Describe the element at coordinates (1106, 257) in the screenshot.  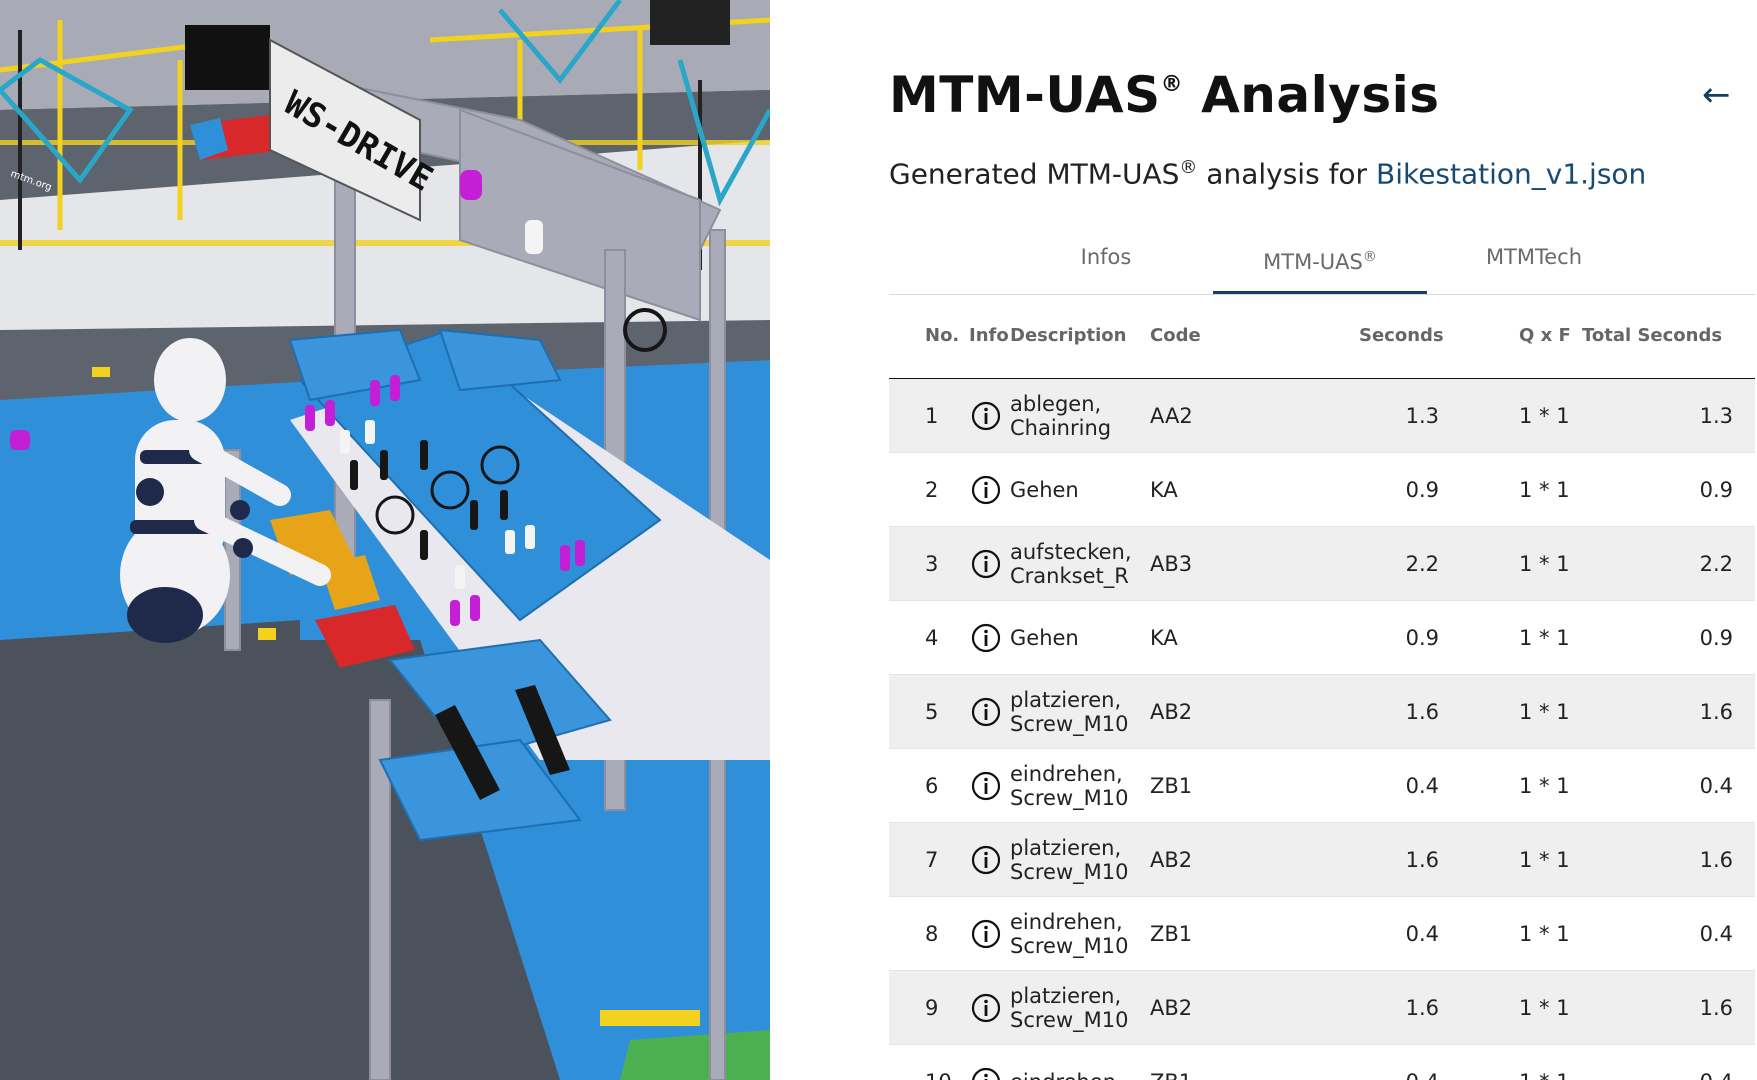
I see `tab-infos-label: Infos` at that location.